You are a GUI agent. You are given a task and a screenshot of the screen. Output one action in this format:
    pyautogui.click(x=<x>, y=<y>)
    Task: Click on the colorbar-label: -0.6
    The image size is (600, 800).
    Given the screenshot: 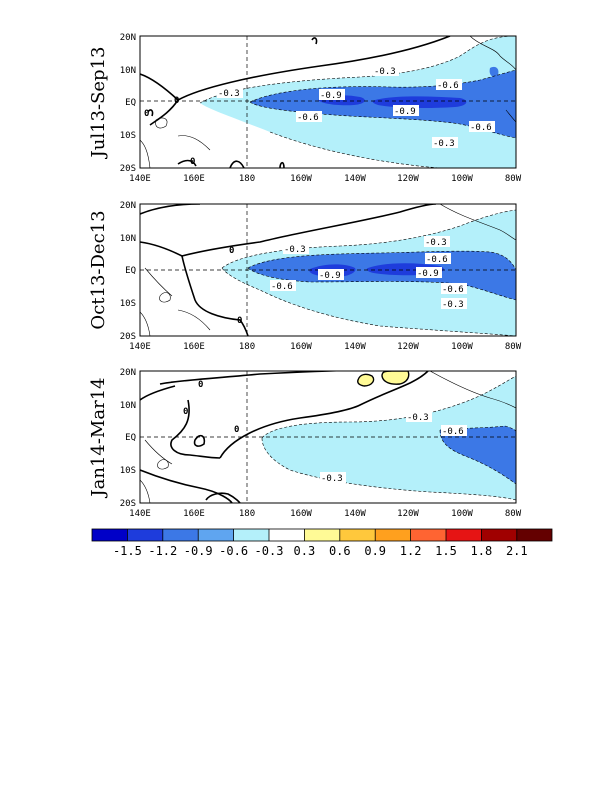 What is the action you would take?
    pyautogui.click(x=233, y=551)
    